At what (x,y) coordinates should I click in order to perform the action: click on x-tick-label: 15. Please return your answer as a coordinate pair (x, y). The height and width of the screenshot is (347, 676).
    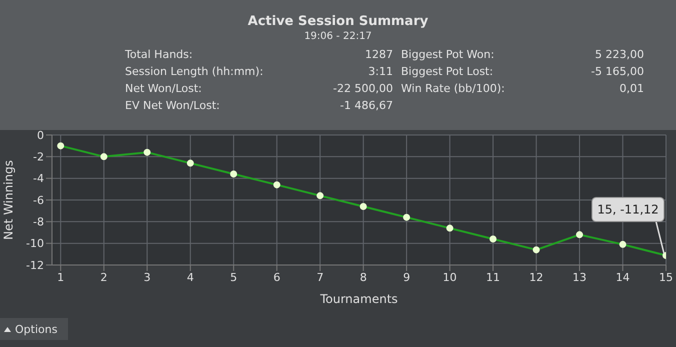
    Looking at the image, I should click on (666, 277).